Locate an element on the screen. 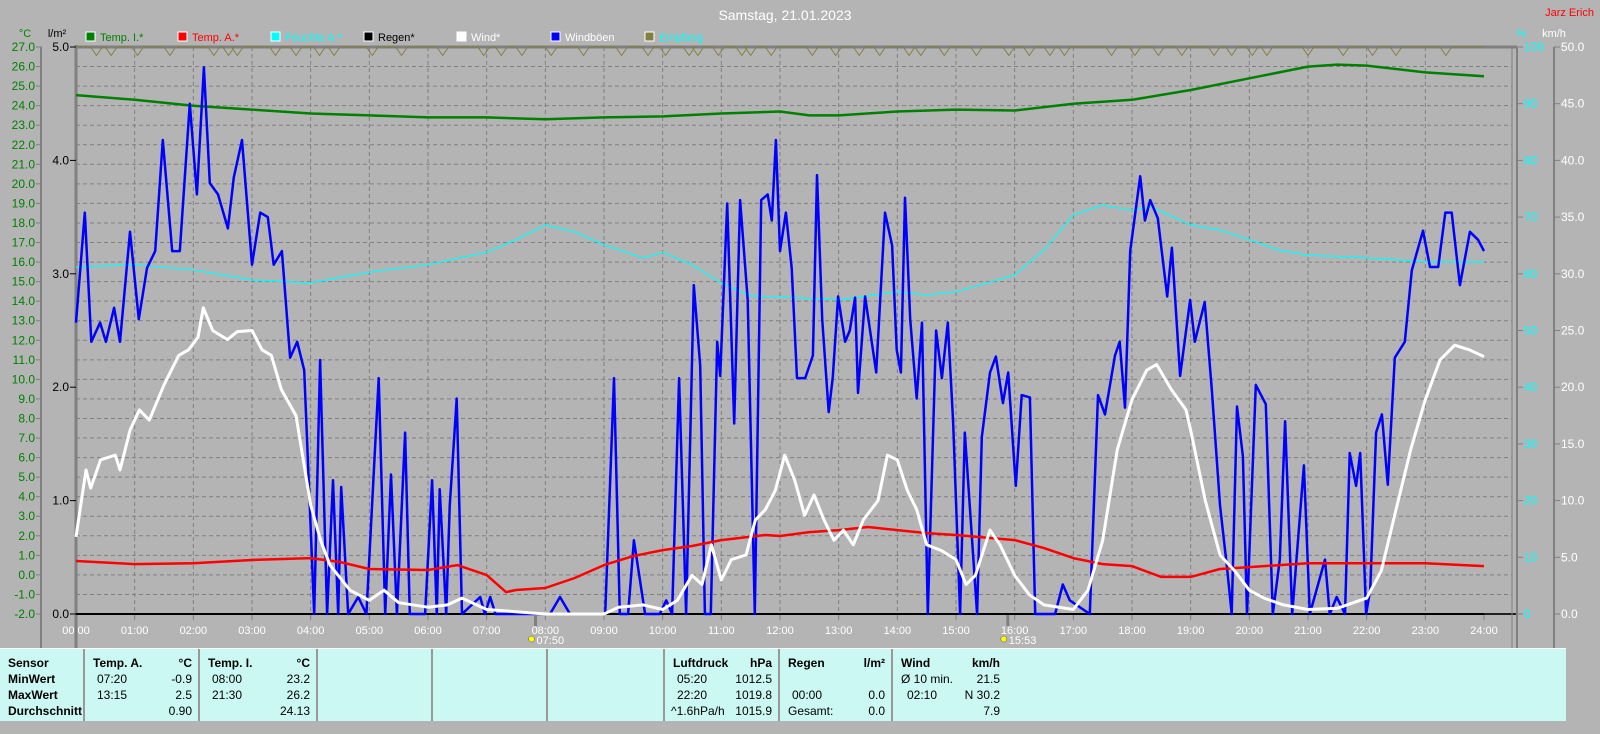  sunset-icon is located at coordinates (1004, 639).